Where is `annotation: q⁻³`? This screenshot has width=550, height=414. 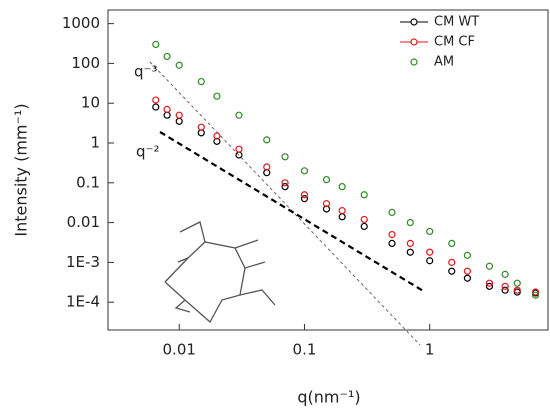 annotation: q⁻³ is located at coordinates (145, 72).